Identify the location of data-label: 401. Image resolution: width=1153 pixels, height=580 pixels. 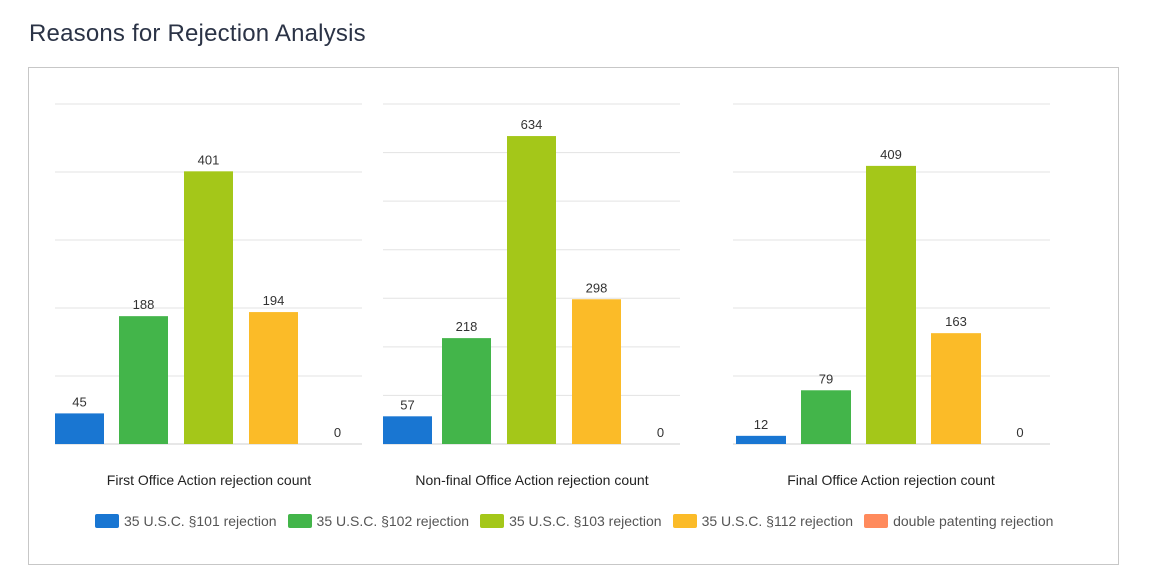
(209, 159).